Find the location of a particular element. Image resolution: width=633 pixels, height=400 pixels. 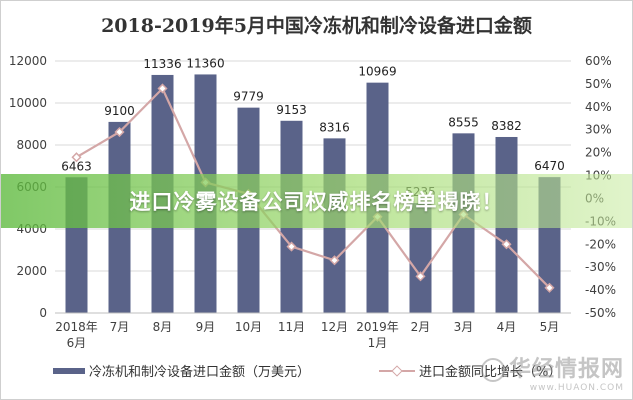

x-tick-label: 12月 is located at coordinates (334, 327).